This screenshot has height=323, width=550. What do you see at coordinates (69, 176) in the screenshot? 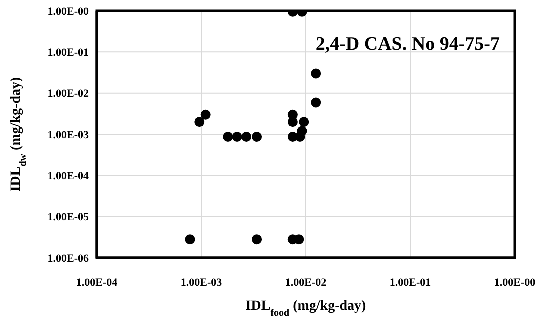
I see `y-tick-label: 1.00E-04` at bounding box center [69, 176].